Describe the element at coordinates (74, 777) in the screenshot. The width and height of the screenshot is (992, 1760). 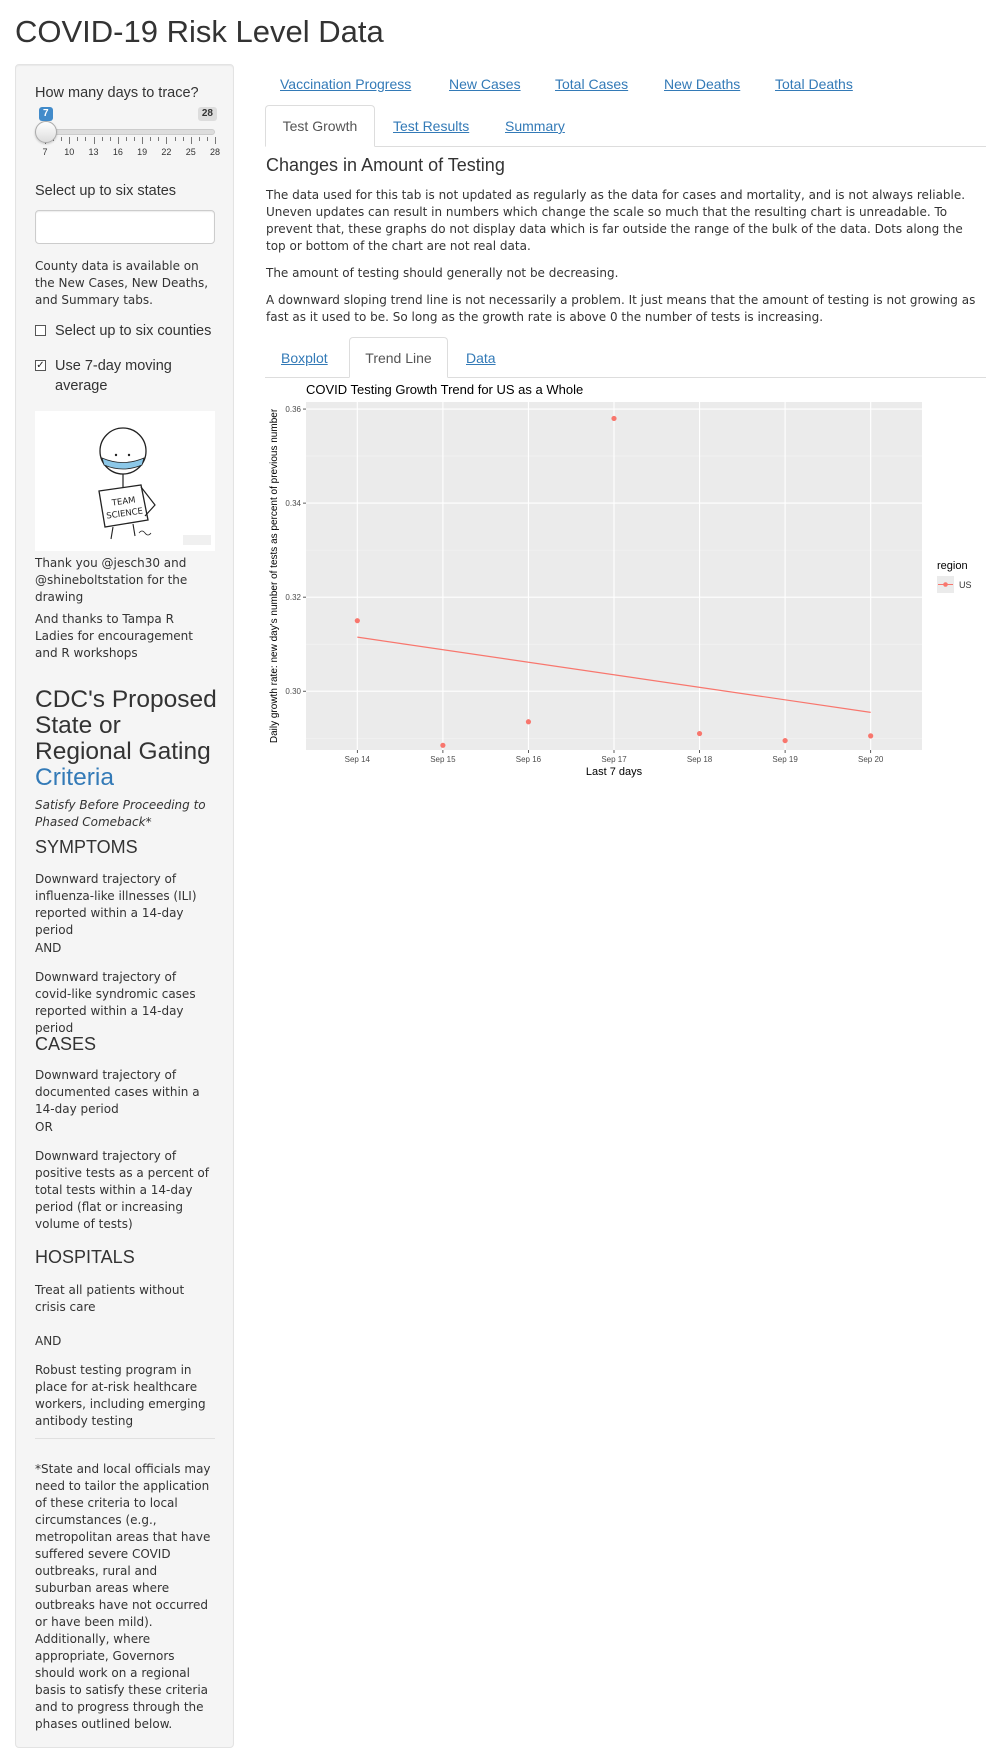
I see `criteria-link: Criteria` at that location.